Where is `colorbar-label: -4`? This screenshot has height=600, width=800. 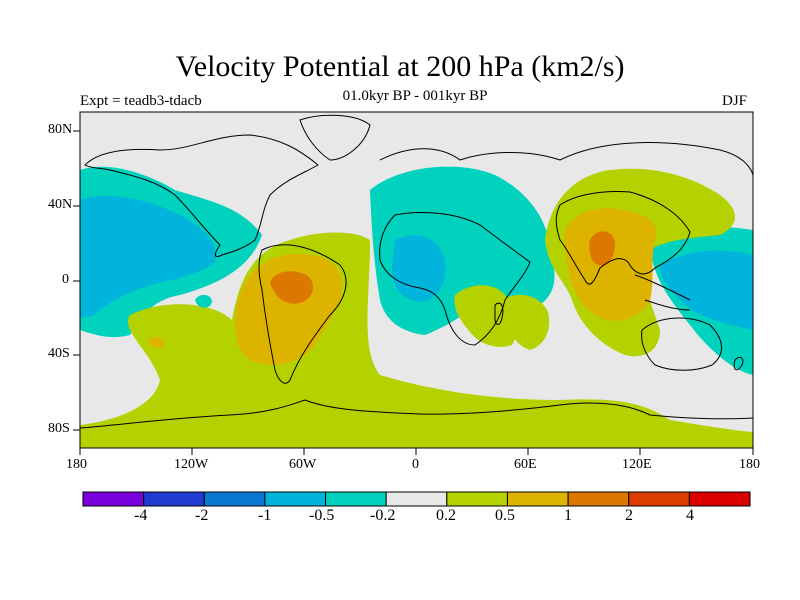 colorbar-label: -4 is located at coordinates (141, 515).